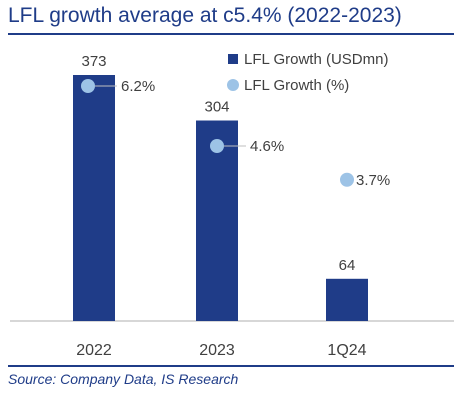 The width and height of the screenshot is (463, 401). What do you see at coordinates (217, 220) in the screenshot?
I see `bar-2023` at bounding box center [217, 220].